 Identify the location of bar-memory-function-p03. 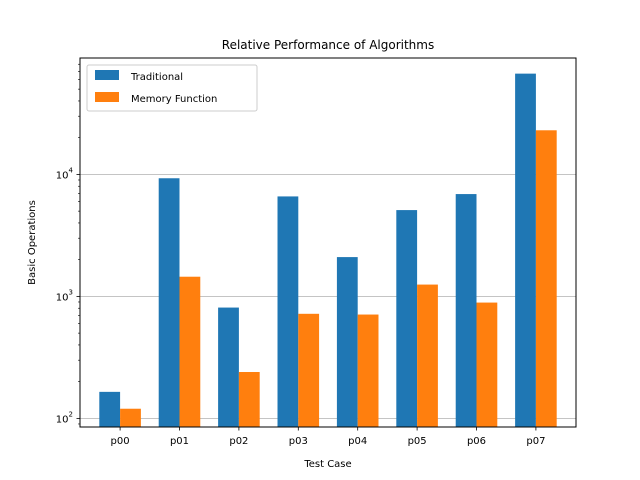
(309, 370).